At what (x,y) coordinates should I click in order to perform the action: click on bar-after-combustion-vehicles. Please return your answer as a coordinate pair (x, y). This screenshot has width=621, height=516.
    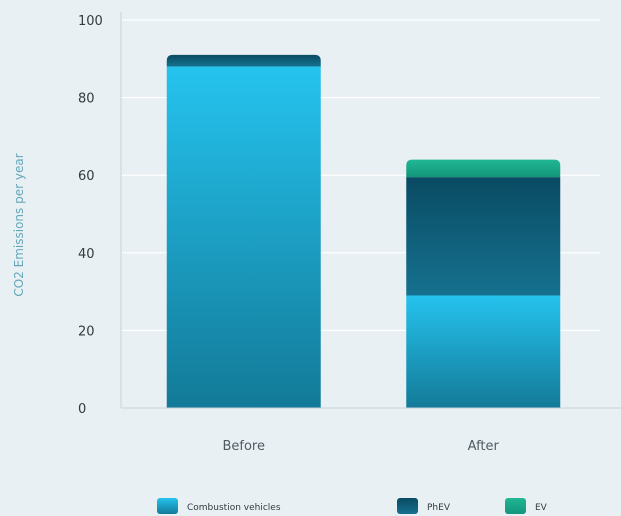
    Looking at the image, I should click on (483, 351).